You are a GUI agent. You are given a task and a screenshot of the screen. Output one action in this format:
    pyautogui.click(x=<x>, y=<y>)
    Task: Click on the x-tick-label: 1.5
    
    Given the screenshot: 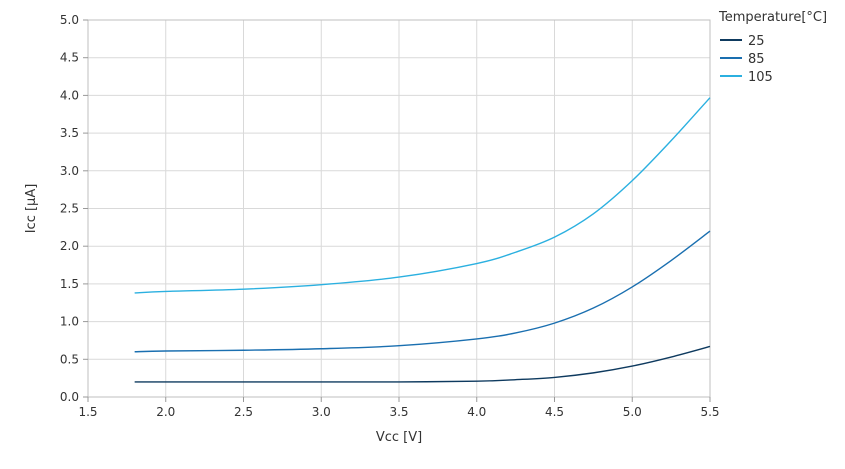 What is the action you would take?
    pyautogui.click(x=87, y=412)
    